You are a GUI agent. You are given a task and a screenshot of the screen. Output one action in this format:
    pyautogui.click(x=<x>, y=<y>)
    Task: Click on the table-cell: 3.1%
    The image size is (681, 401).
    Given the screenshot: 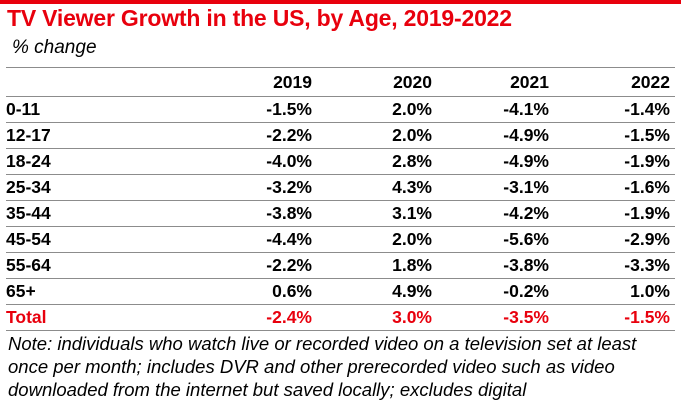 What is the action you would take?
    pyautogui.click(x=412, y=213)
    